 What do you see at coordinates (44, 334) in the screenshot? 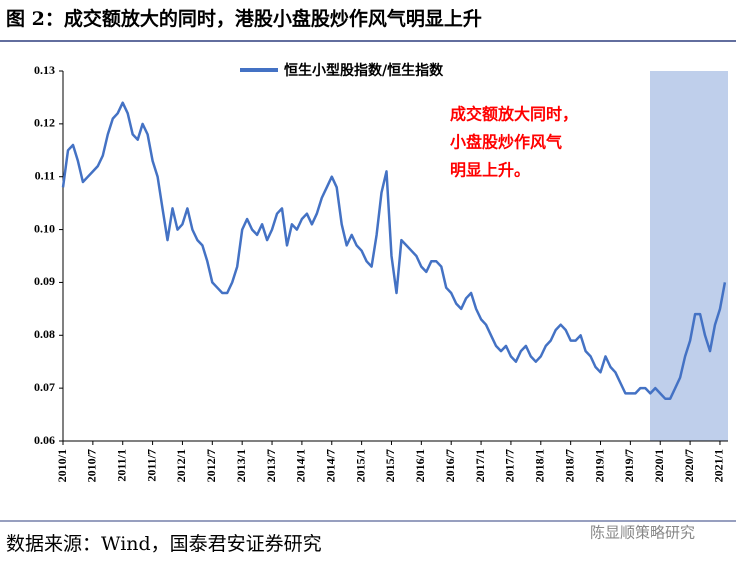
I see `y-tick-label: 0.08` at bounding box center [44, 334].